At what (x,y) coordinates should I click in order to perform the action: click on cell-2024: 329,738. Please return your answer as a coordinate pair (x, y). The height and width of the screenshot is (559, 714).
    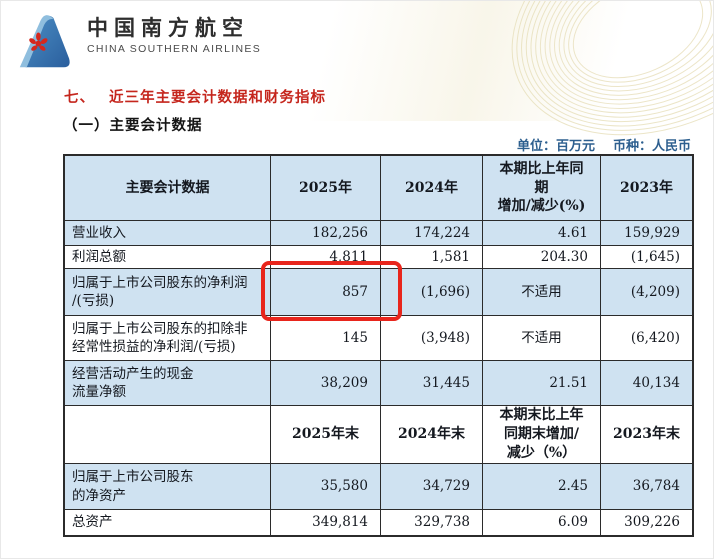
    Looking at the image, I should click on (431, 522).